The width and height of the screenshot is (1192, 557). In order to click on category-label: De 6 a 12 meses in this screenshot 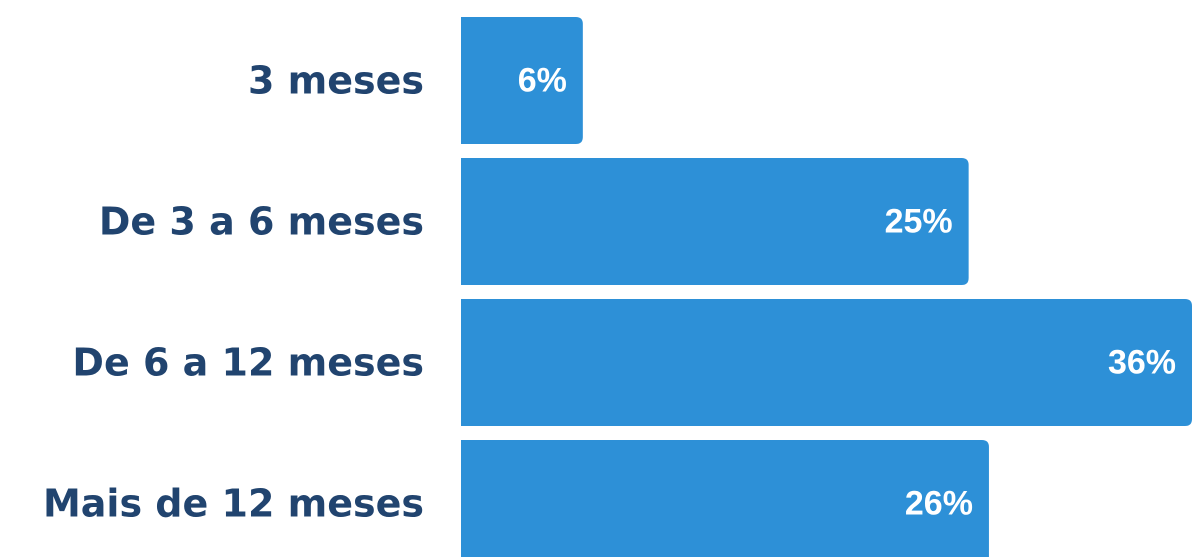, I will do `click(248, 363)`.